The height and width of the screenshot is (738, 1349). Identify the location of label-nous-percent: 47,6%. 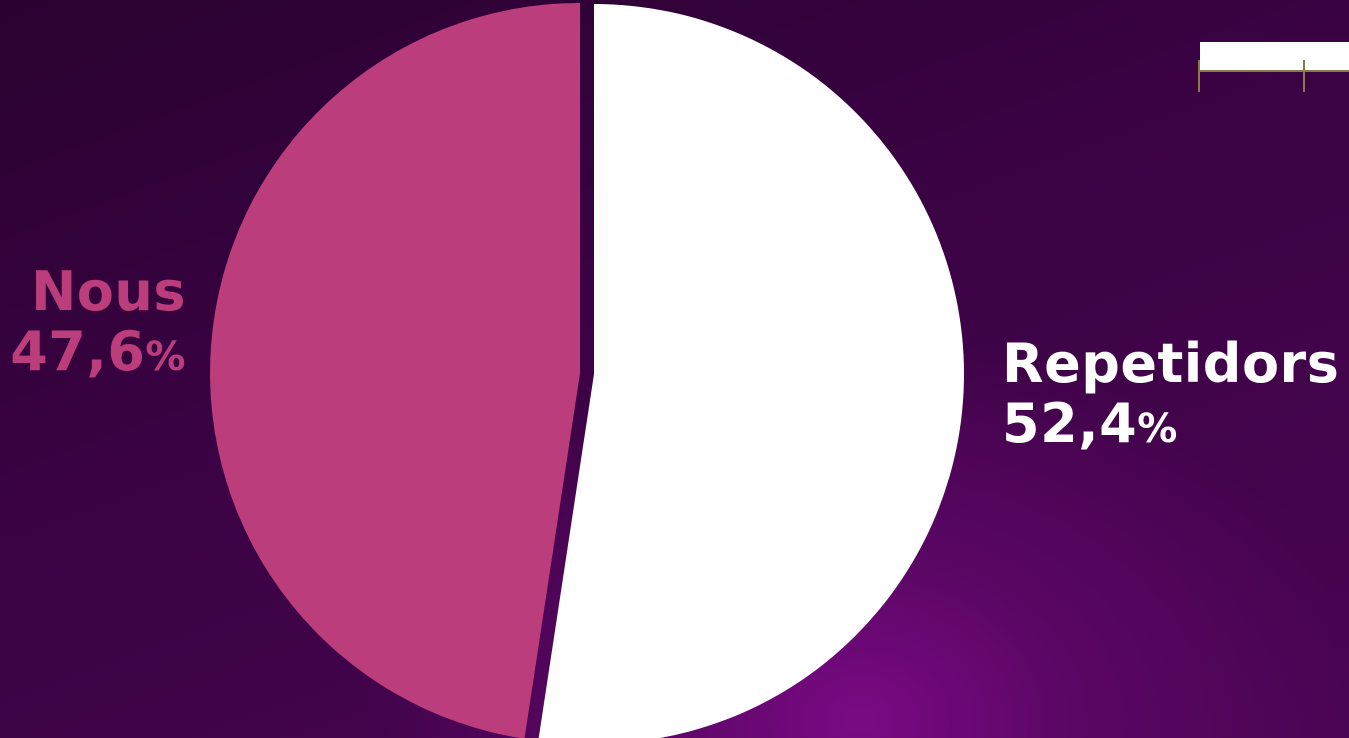
(98, 352).